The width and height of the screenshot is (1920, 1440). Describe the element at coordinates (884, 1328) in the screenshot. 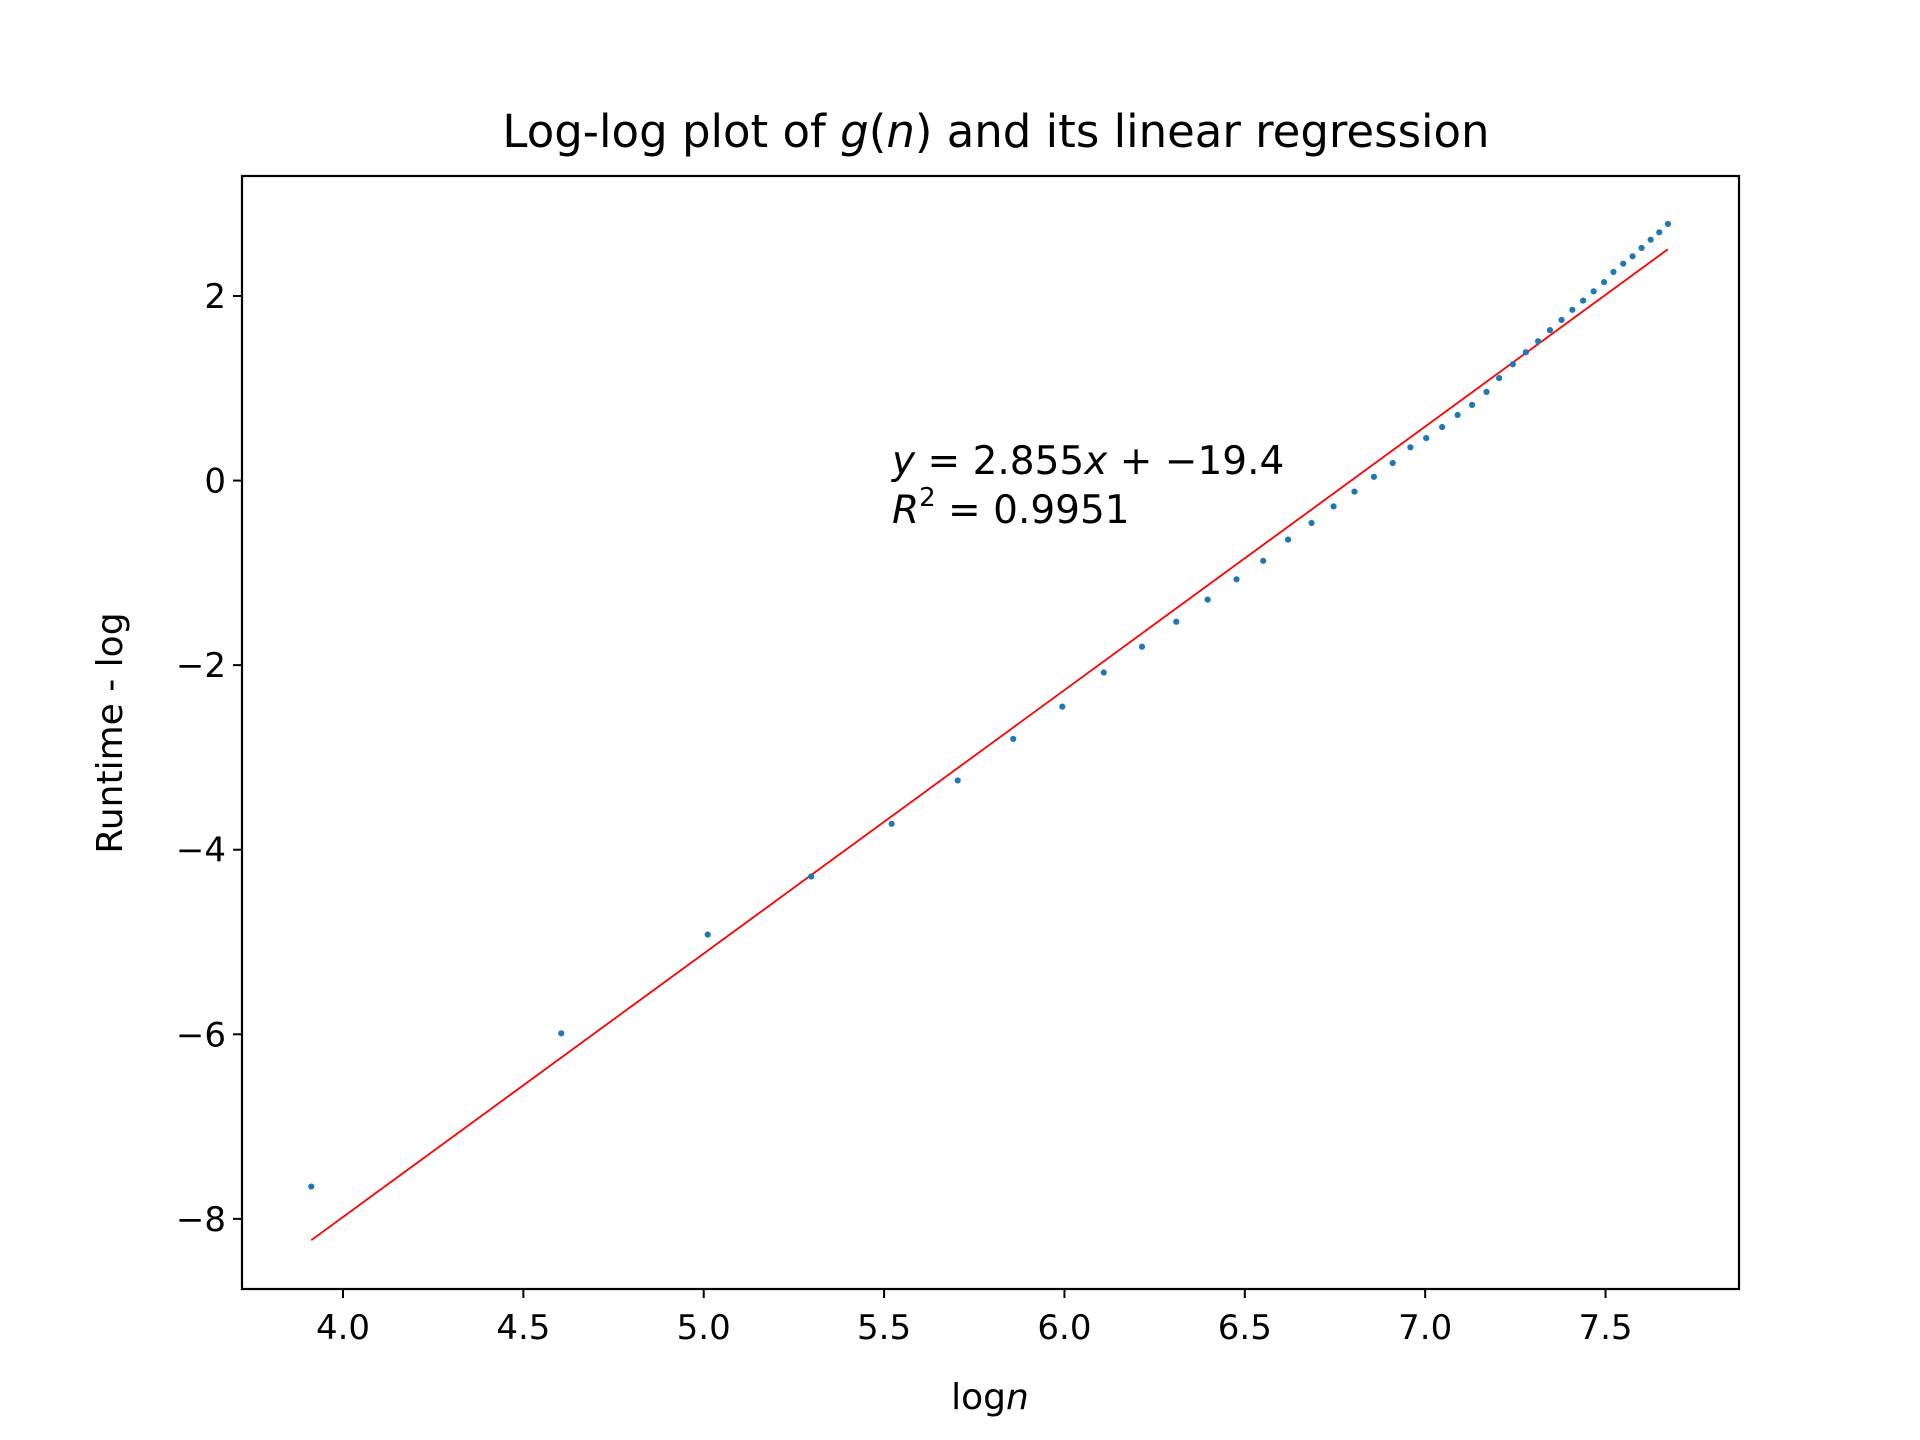

I see `x-tick-label: 5.5` at that location.